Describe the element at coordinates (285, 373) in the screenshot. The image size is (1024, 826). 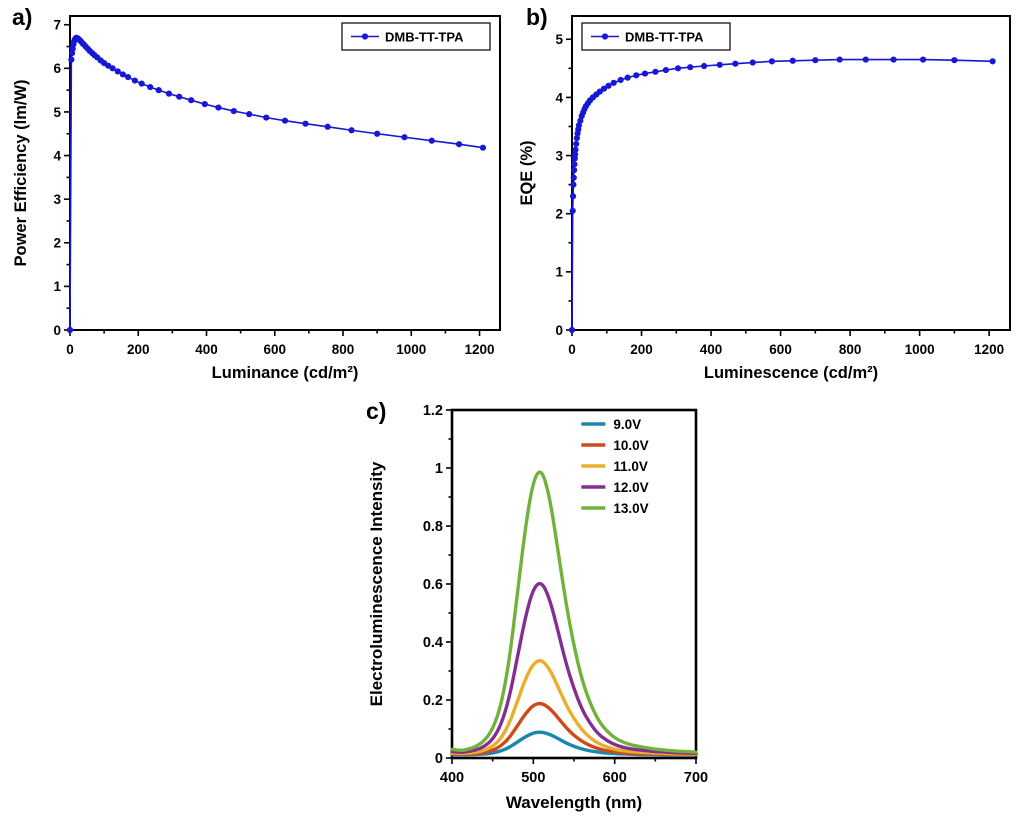
I see `x-axis-title: Luminance (cd/m²)` at that location.